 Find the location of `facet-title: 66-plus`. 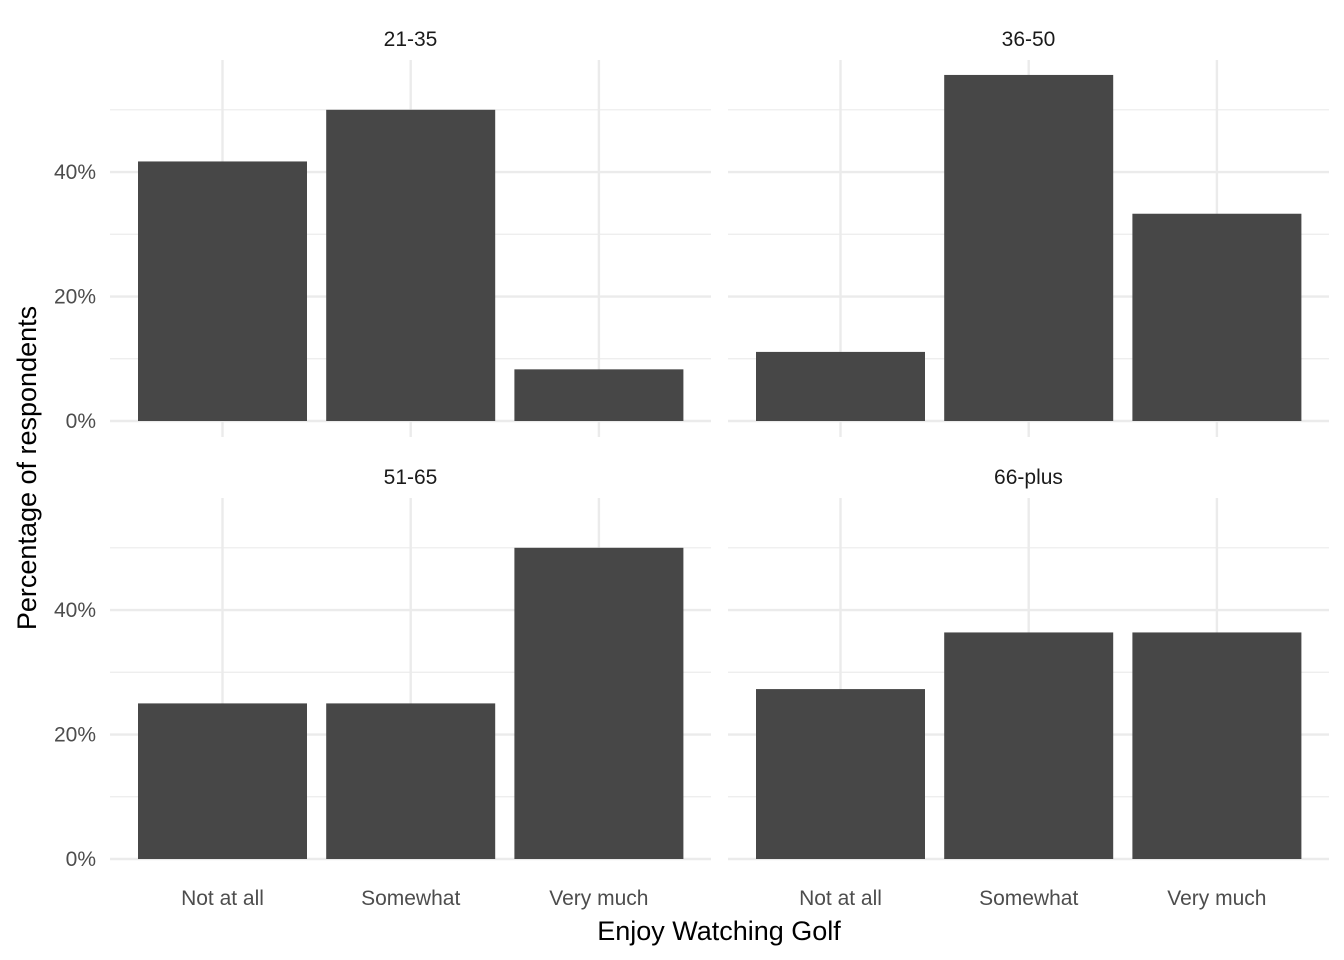

facet-title: 66-plus is located at coordinates (1028, 477).